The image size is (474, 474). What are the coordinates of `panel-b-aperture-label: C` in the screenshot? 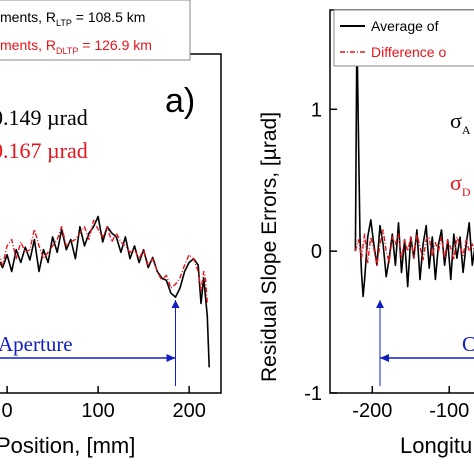 It's located at (468, 344).